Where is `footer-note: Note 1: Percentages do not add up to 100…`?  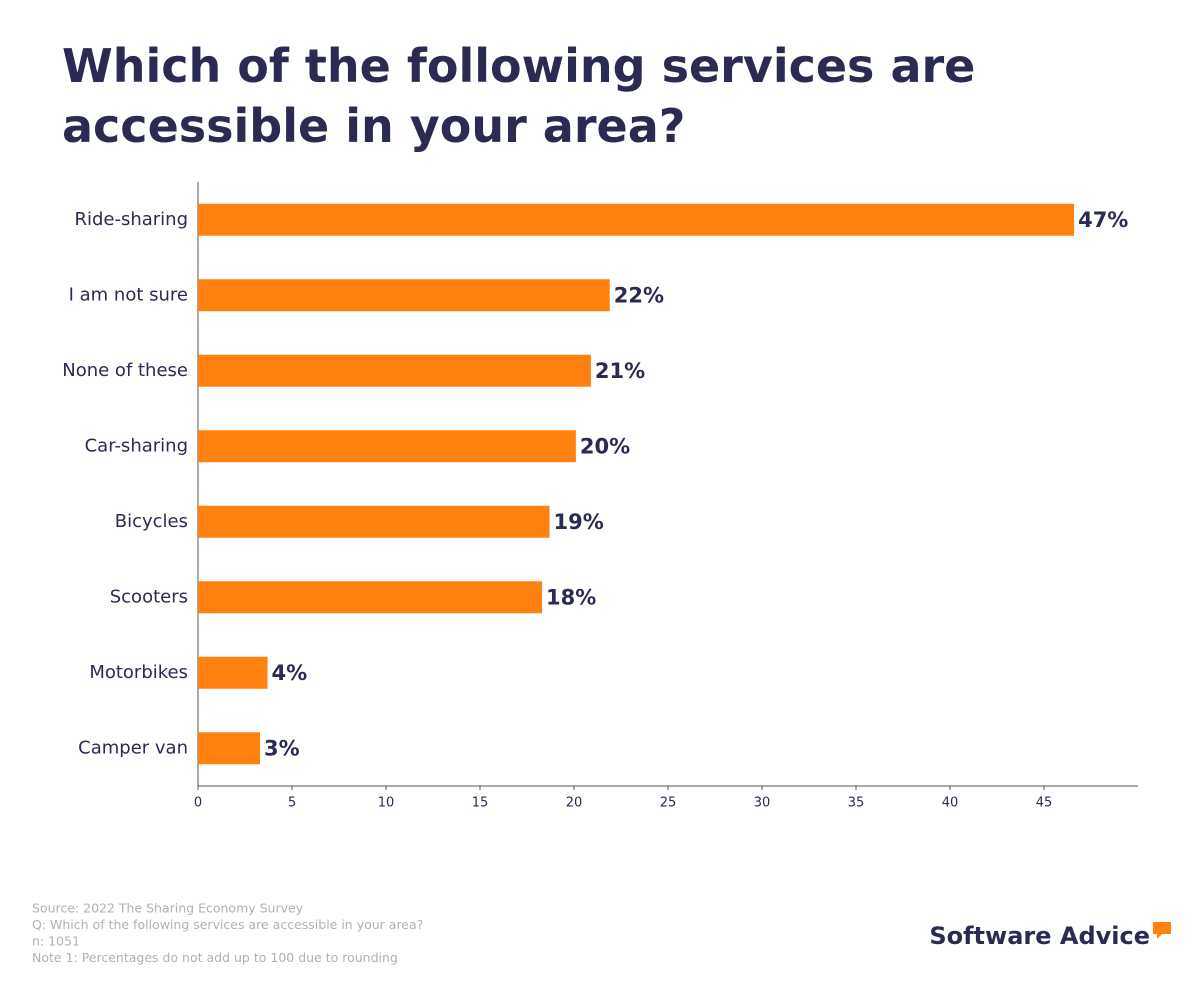 footer-note: Note 1: Percentages do not add up to 100… is located at coordinates (215, 957).